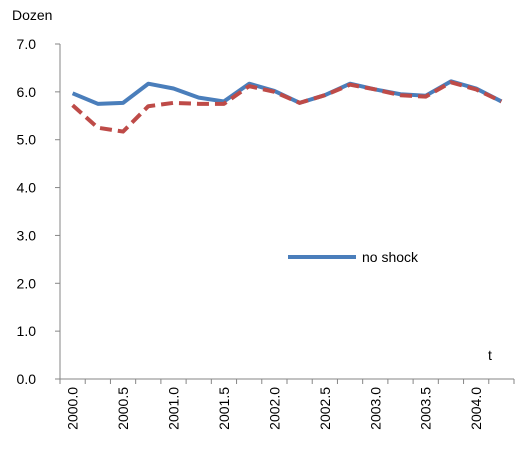  I want to click on y-tick-label: 1.0, so click(27, 331).